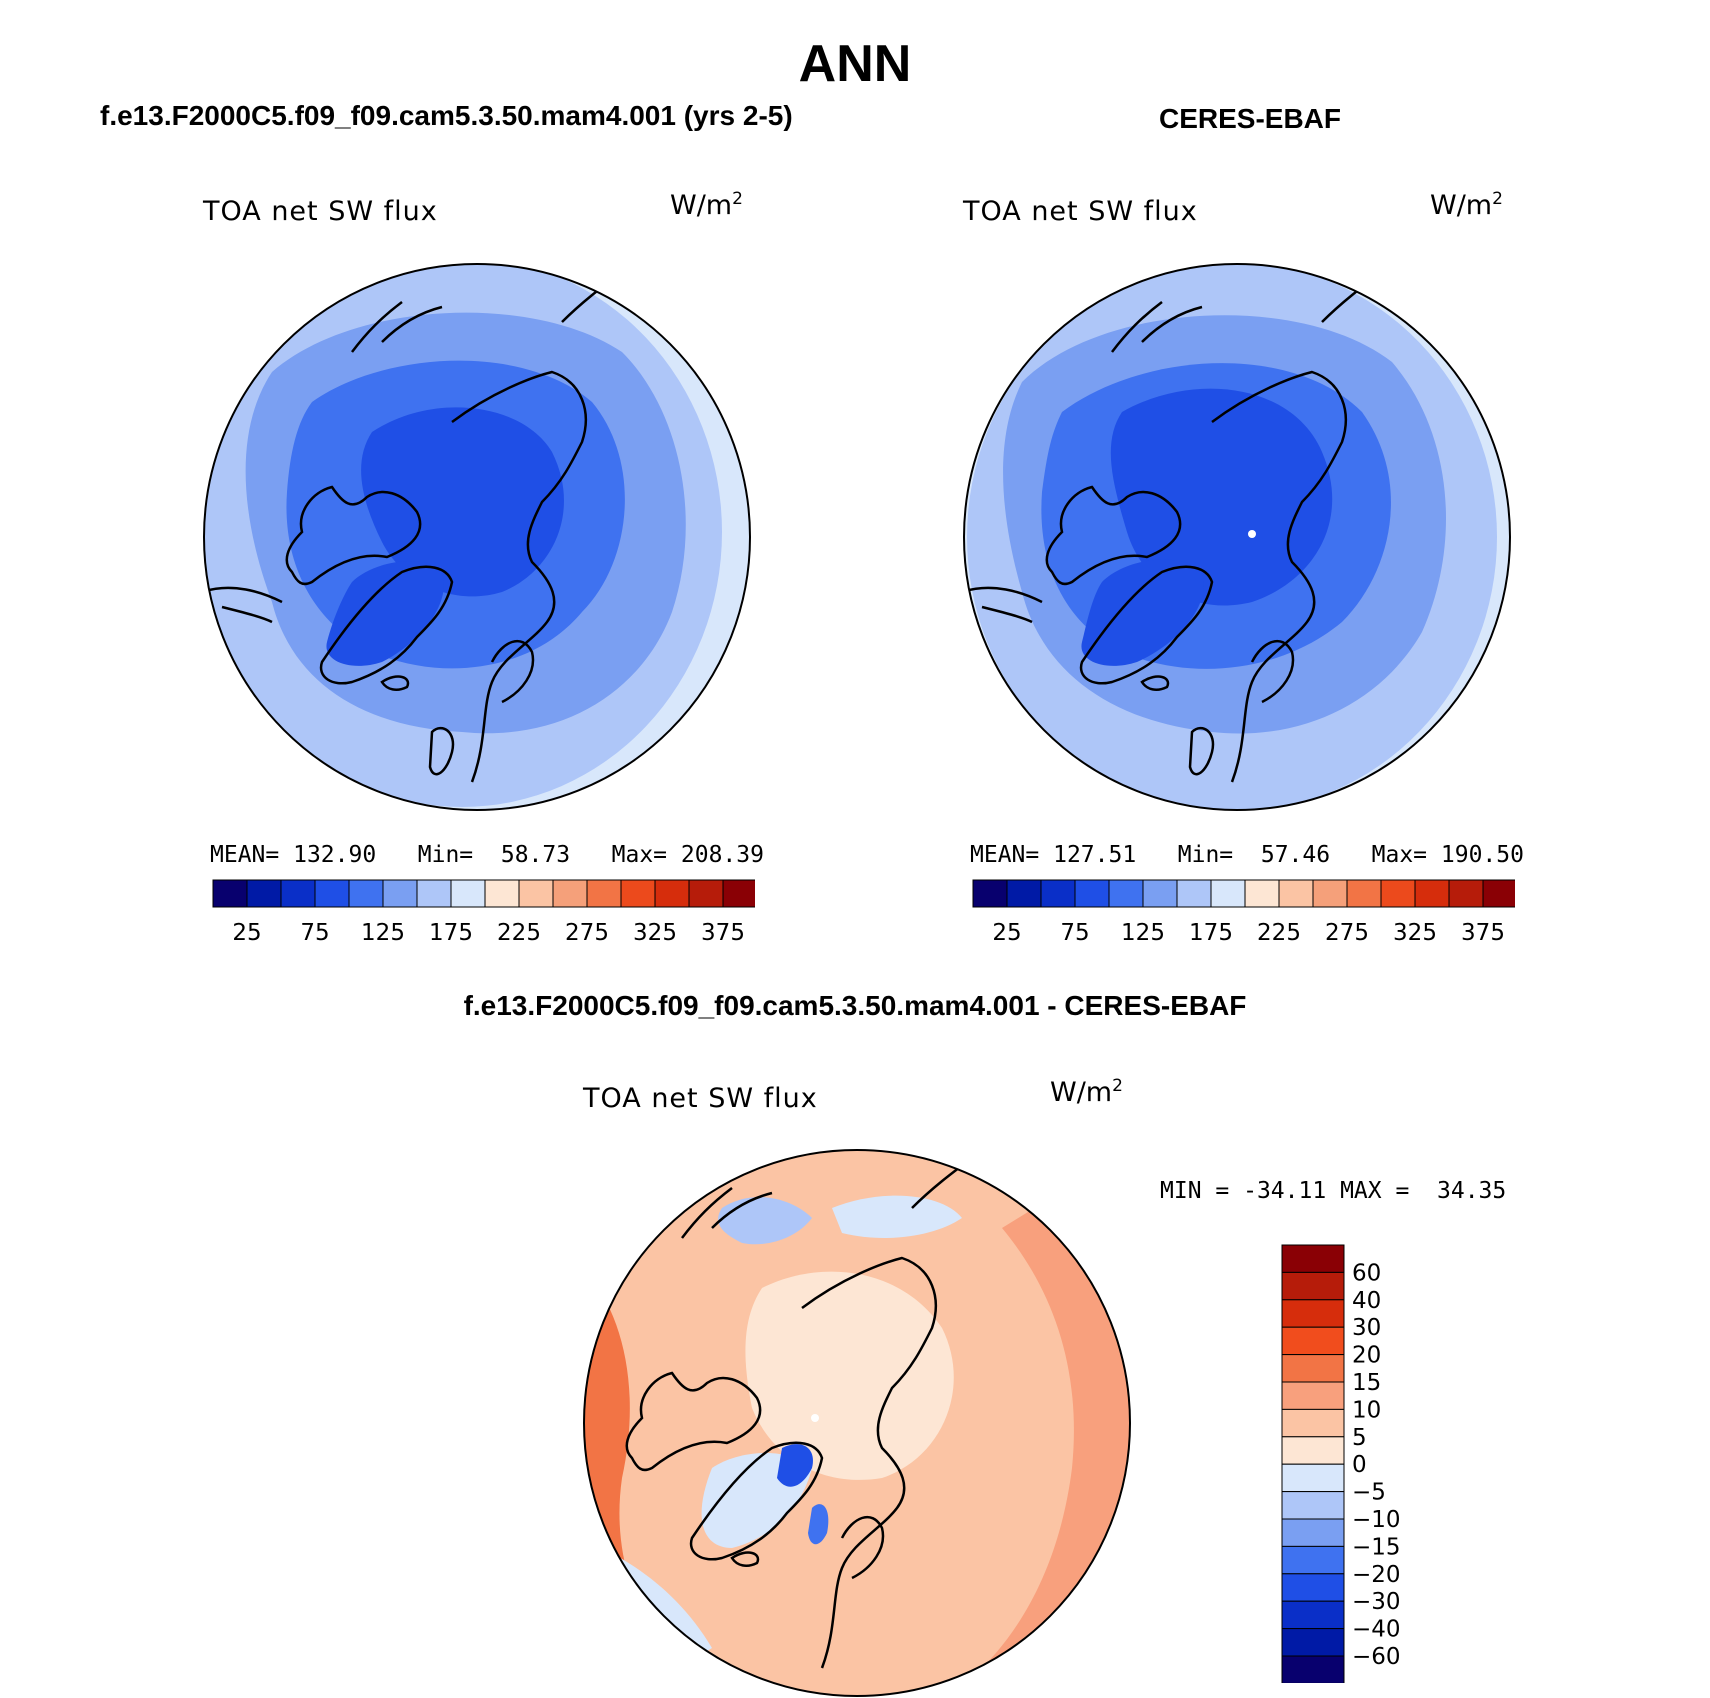 The image size is (1710, 1698). What do you see at coordinates (1366, 1301) in the screenshot?
I see `colorbar-tick-label: 40` at bounding box center [1366, 1301].